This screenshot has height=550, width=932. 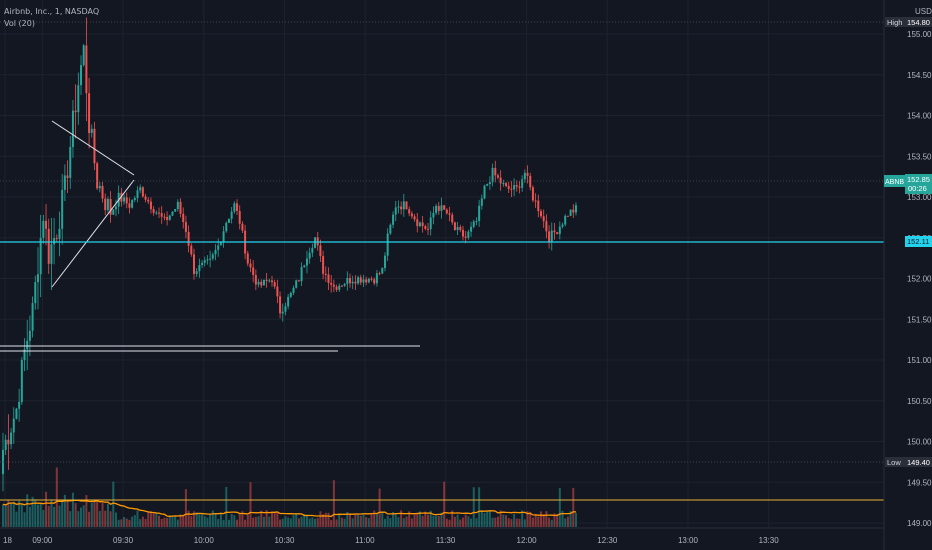 What do you see at coordinates (894, 22) in the screenshot?
I see `high-marker-label: High` at bounding box center [894, 22].